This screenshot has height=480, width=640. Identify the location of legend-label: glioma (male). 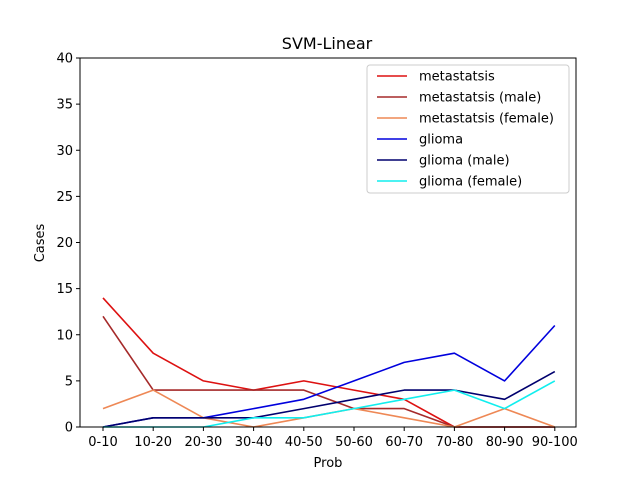
(464, 161).